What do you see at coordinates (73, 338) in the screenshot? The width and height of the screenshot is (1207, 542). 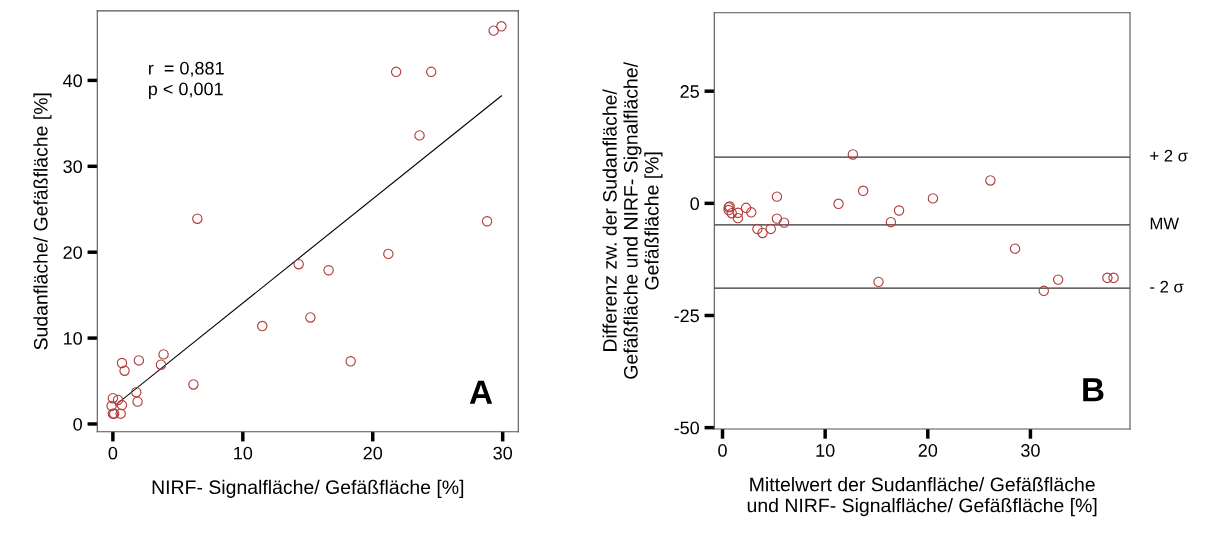 I see `y-tick-label: 10` at bounding box center [73, 338].